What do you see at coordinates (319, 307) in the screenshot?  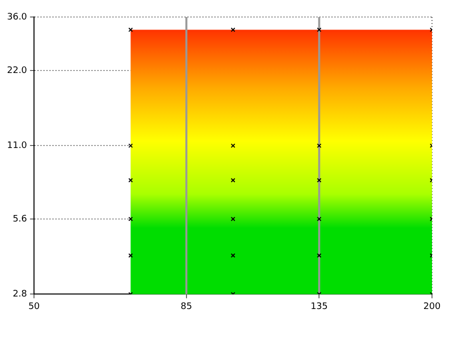 I see `x-tick-label: 135` at bounding box center [319, 307].